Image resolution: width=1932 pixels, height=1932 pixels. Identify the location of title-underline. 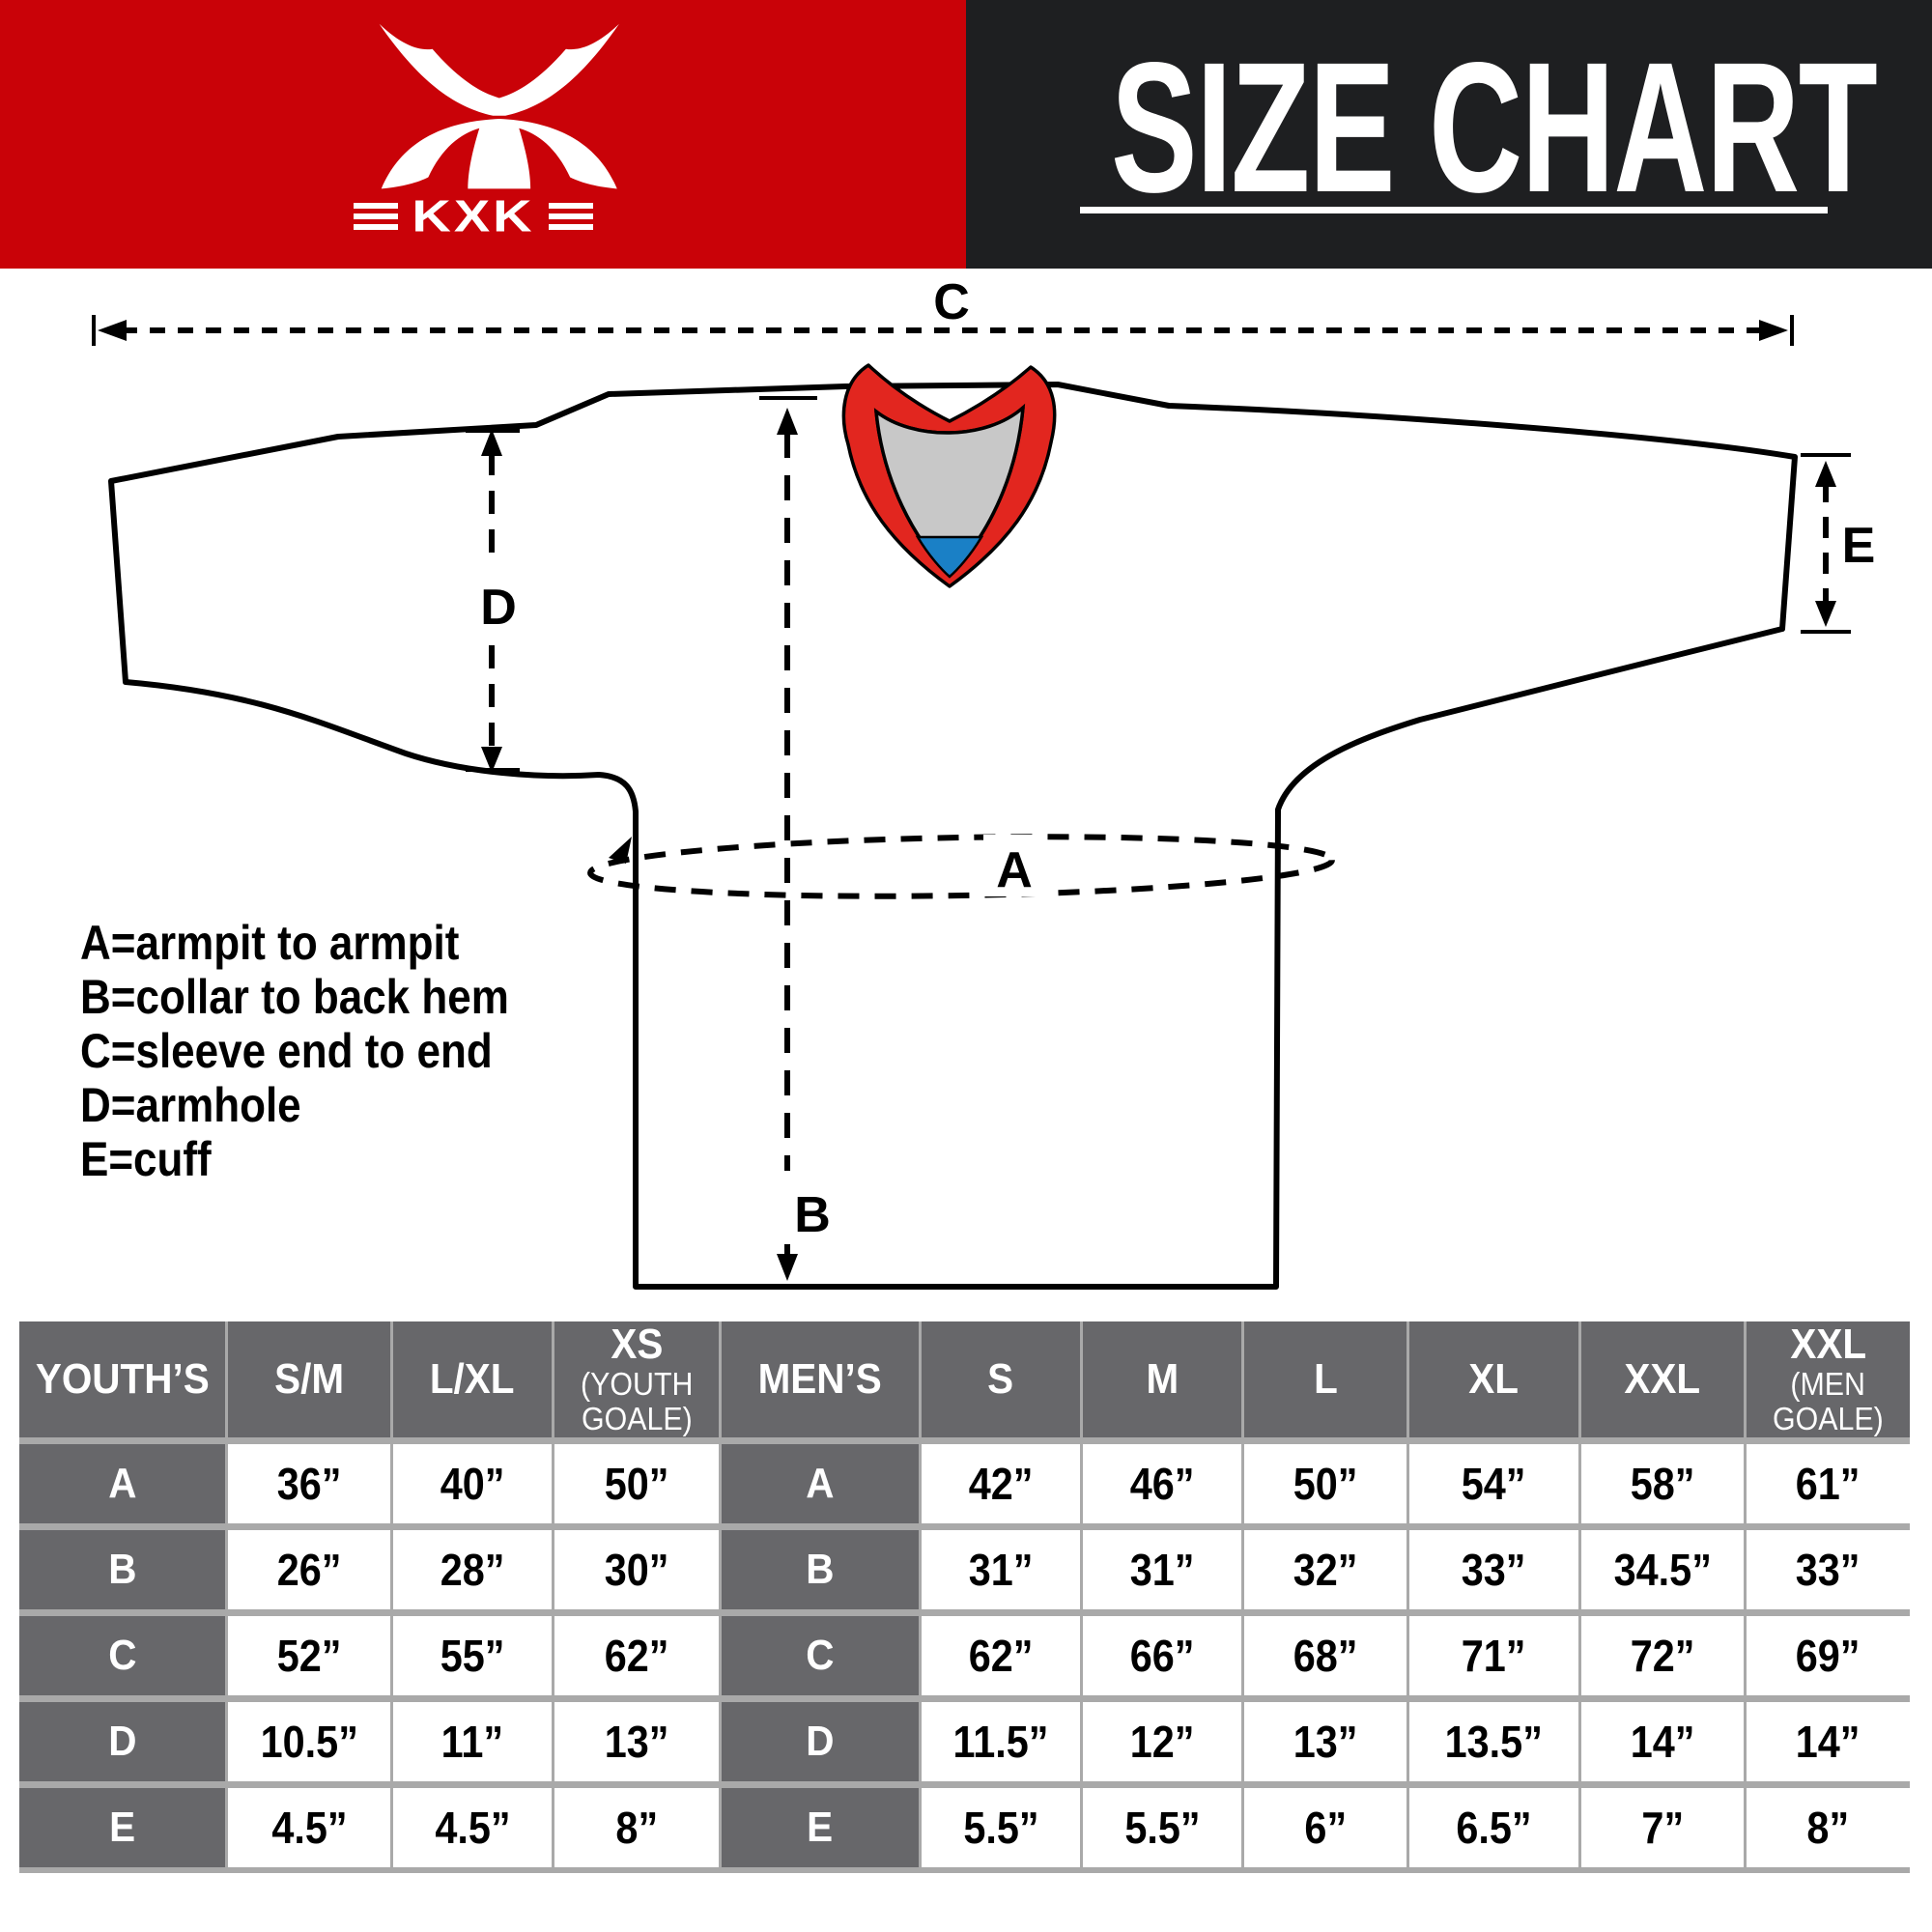
(1454, 210).